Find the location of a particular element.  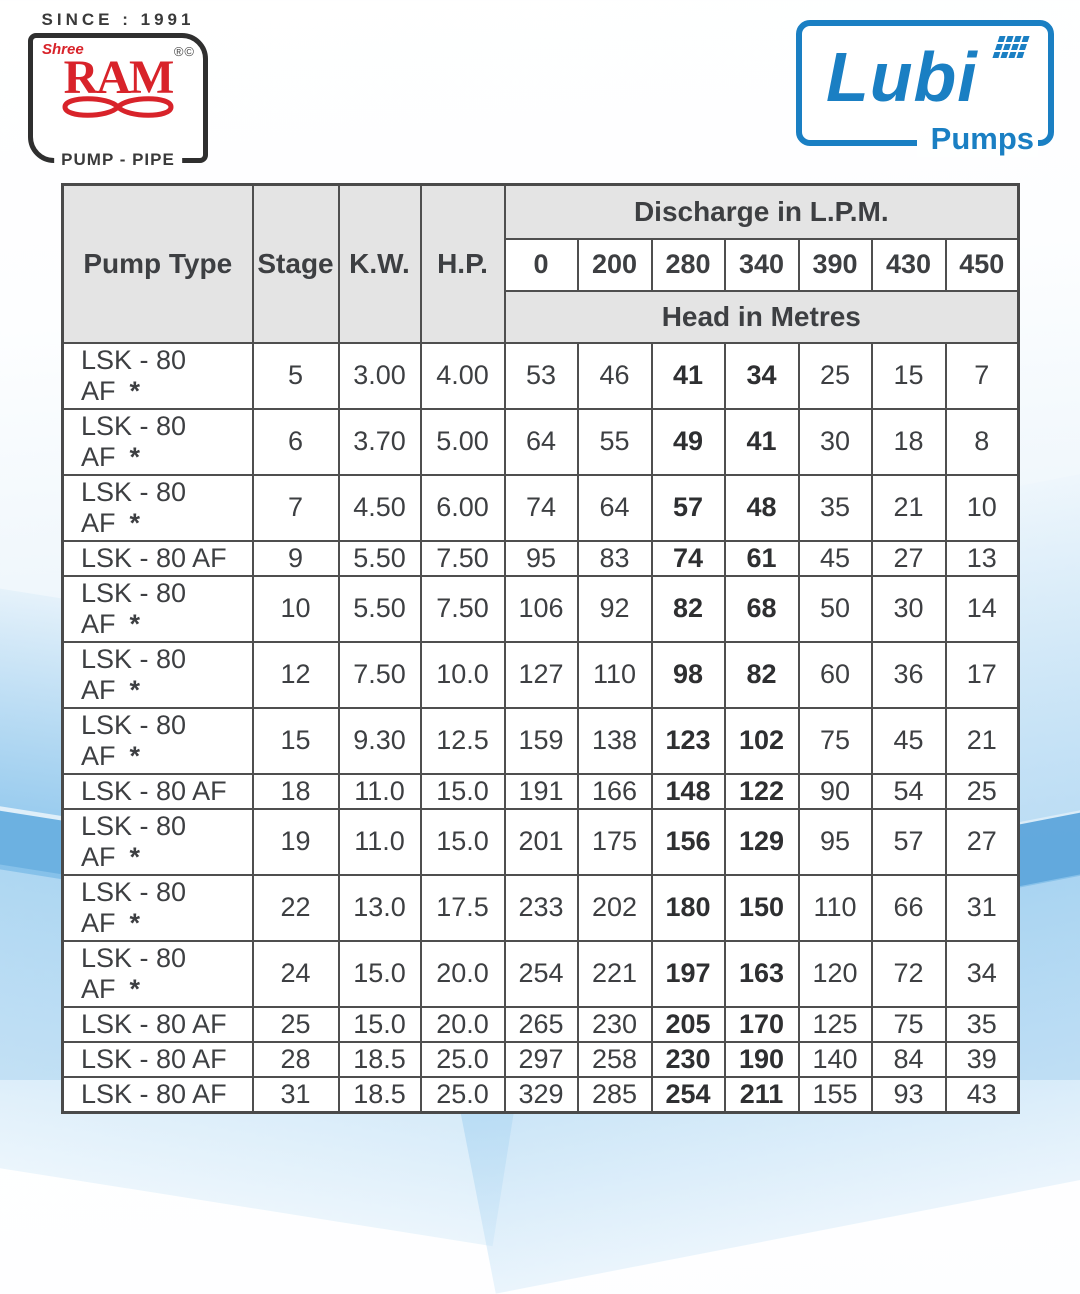

ram-logo-box: Shree ®© RAM PUMP - PIPE is located at coordinates (118, 101).